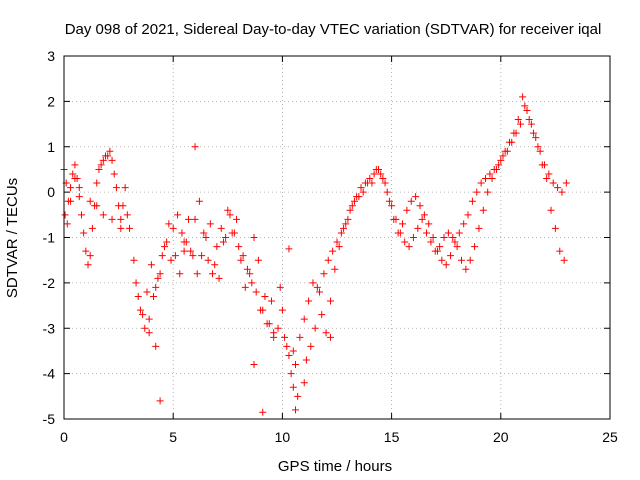  I want to click on y-tick-label: -3, so click(49, 328).